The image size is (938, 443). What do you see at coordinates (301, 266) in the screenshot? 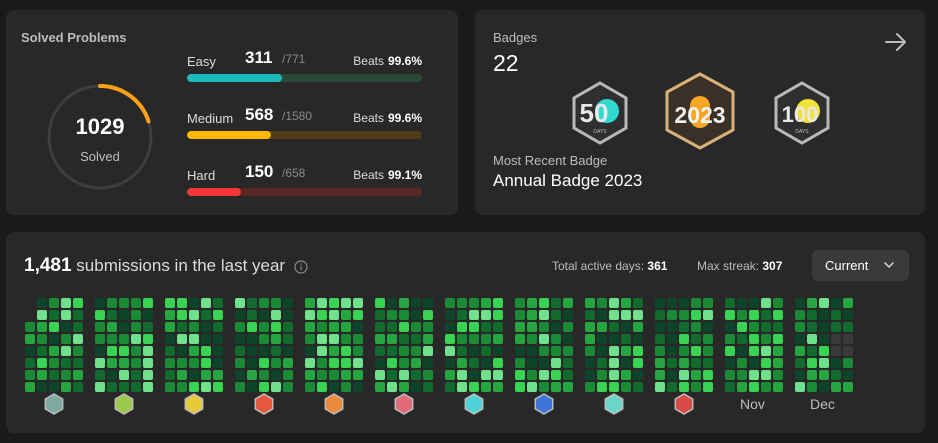
I see `info-icon` at bounding box center [301, 266].